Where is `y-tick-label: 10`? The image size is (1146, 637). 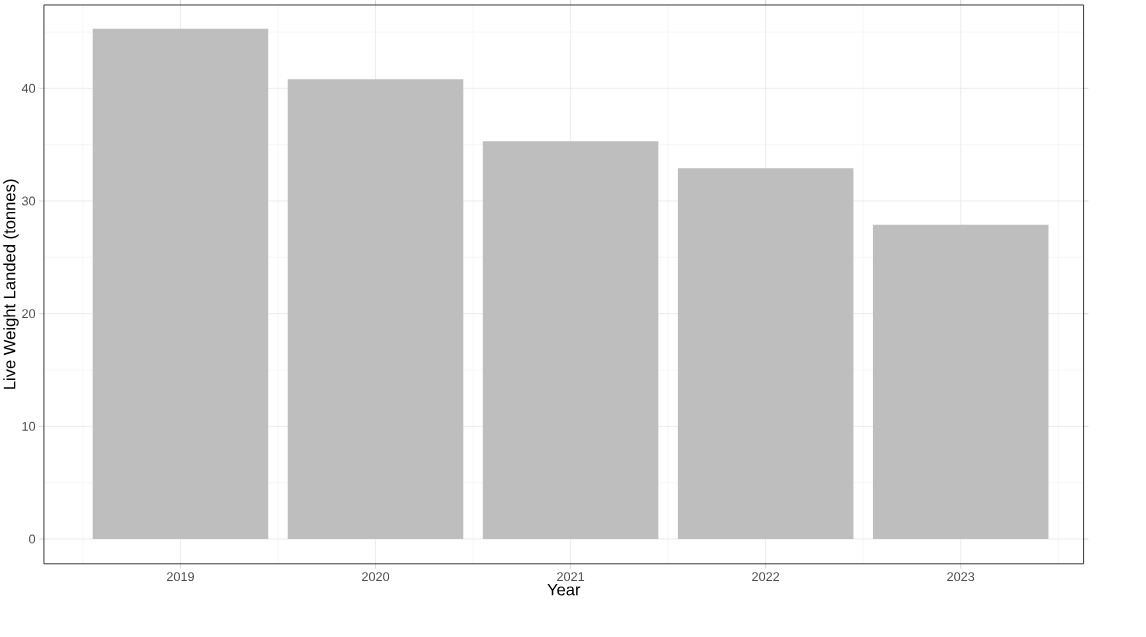 y-tick-label: 10 is located at coordinates (29, 426).